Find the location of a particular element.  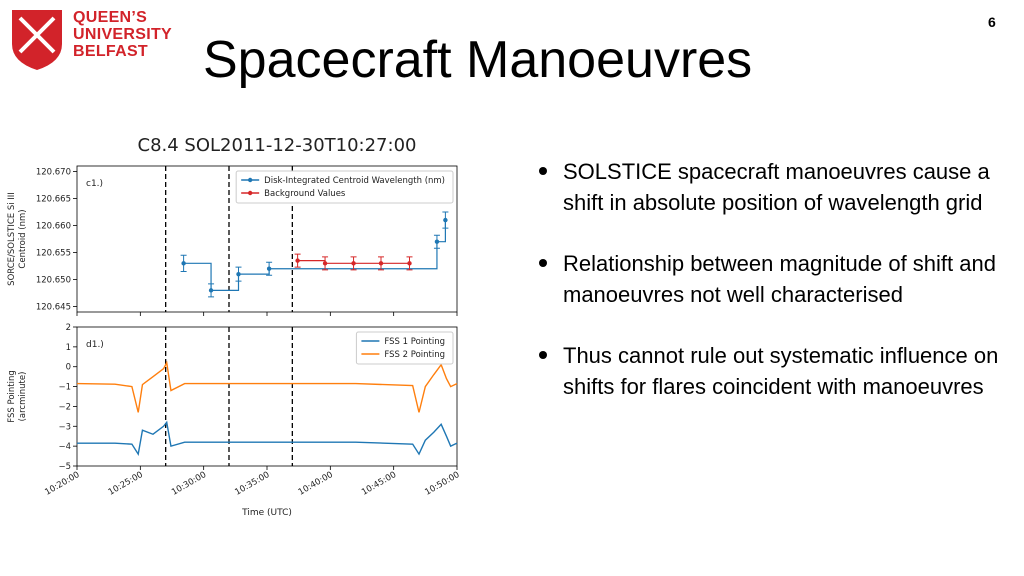

legend-label: Background Values is located at coordinates (305, 194).